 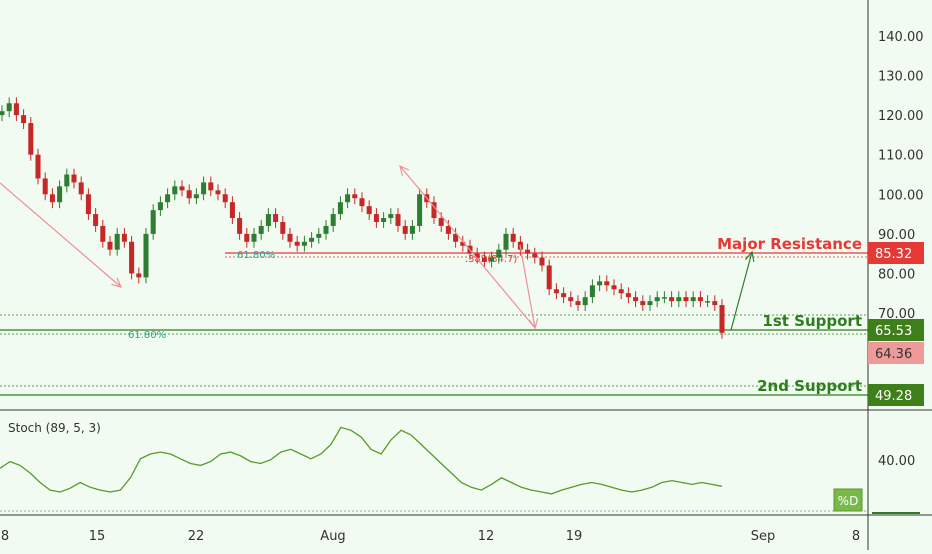 What do you see at coordinates (896, 314) in the screenshot?
I see `price-tick-label: 70.00` at bounding box center [896, 314].